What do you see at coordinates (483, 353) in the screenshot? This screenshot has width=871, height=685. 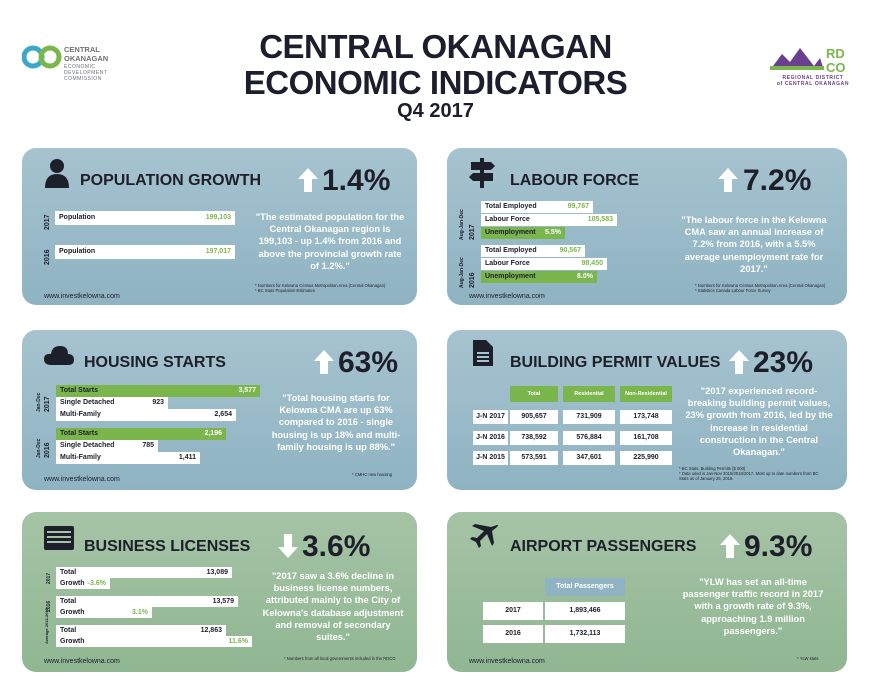 I see `document-icon` at bounding box center [483, 353].